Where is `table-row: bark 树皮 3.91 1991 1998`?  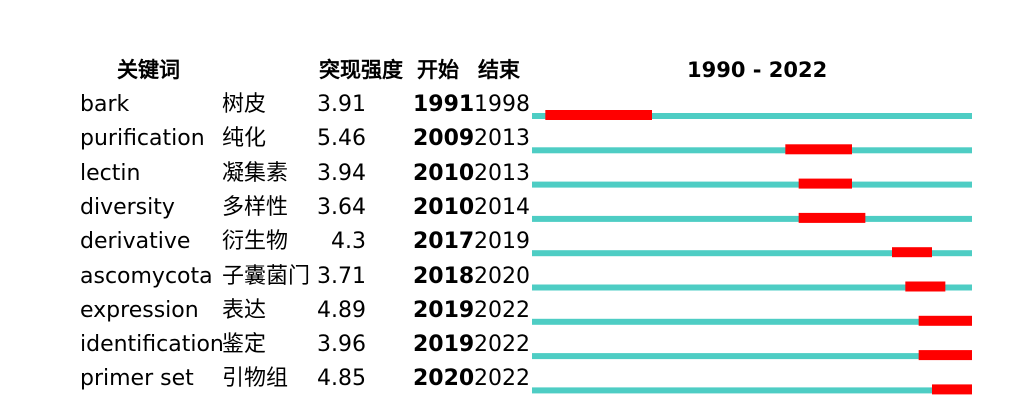
table-row: bark 树皮 3.91 1991 1998 is located at coordinates (511, 105).